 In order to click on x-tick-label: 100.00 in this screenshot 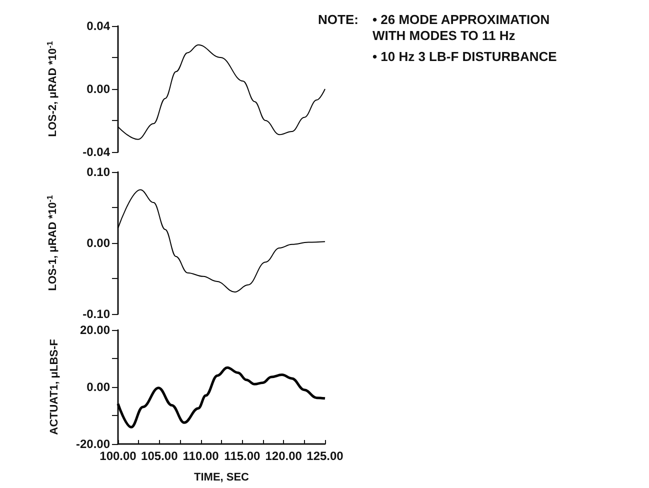, I will do `click(118, 456)`.